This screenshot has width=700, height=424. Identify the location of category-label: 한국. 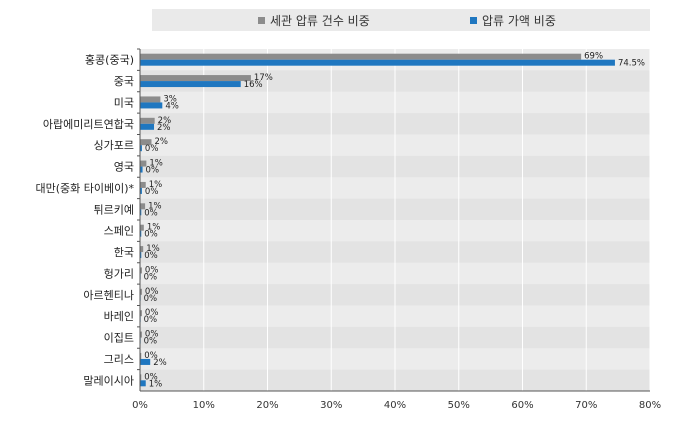
(124, 252).